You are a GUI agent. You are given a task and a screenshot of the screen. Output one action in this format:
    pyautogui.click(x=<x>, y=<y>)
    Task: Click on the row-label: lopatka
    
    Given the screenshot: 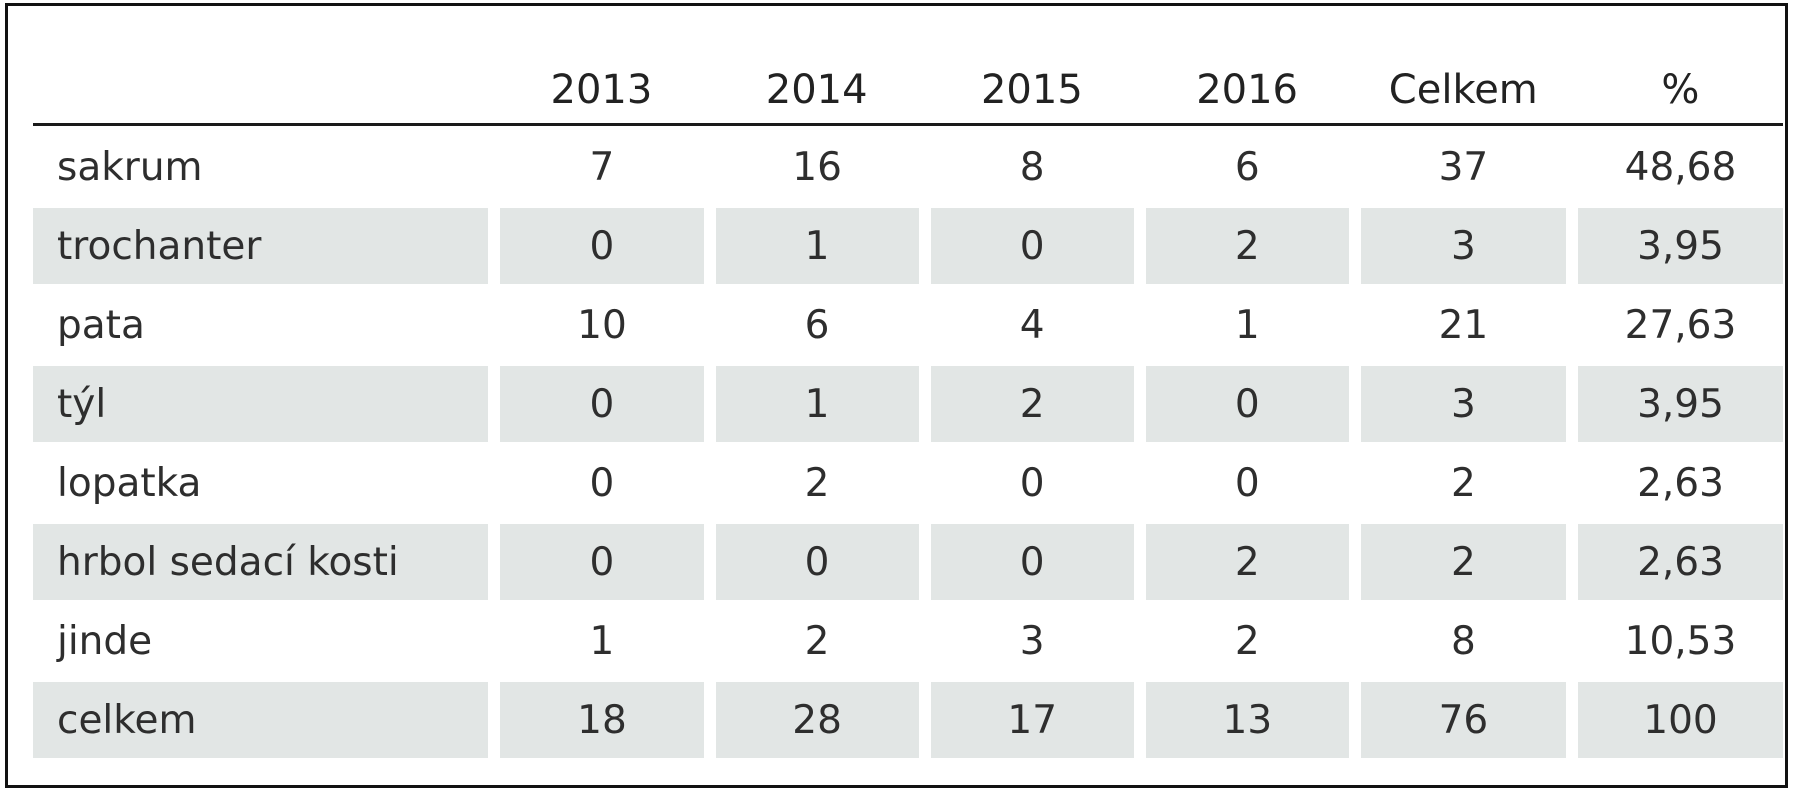 What is the action you would take?
    pyautogui.click(x=129, y=483)
    